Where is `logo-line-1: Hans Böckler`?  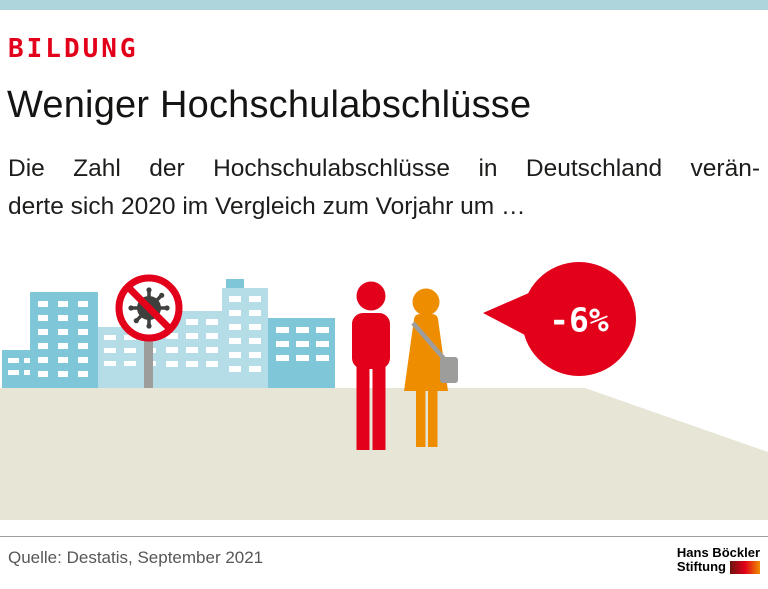 logo-line-1: Hans Böckler is located at coordinates (718, 552).